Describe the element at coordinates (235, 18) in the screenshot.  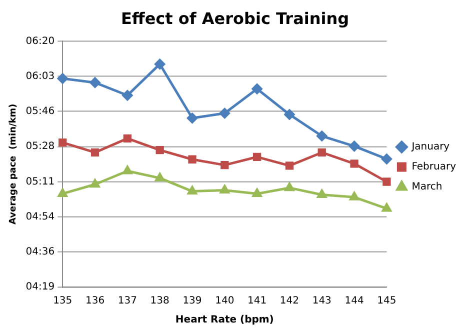
I see `chart-title: Effect of Aerobic Training` at that location.